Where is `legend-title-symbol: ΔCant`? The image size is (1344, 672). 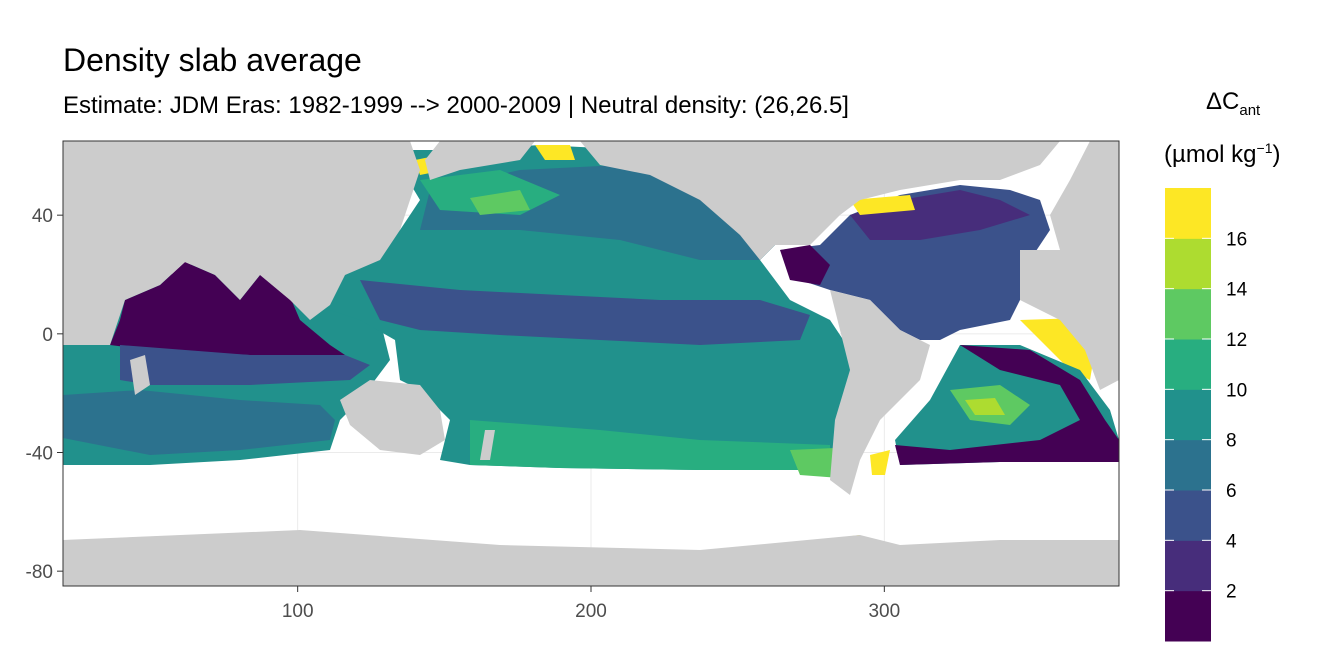
legend-title-symbol: ΔCant is located at coordinates (1233, 103).